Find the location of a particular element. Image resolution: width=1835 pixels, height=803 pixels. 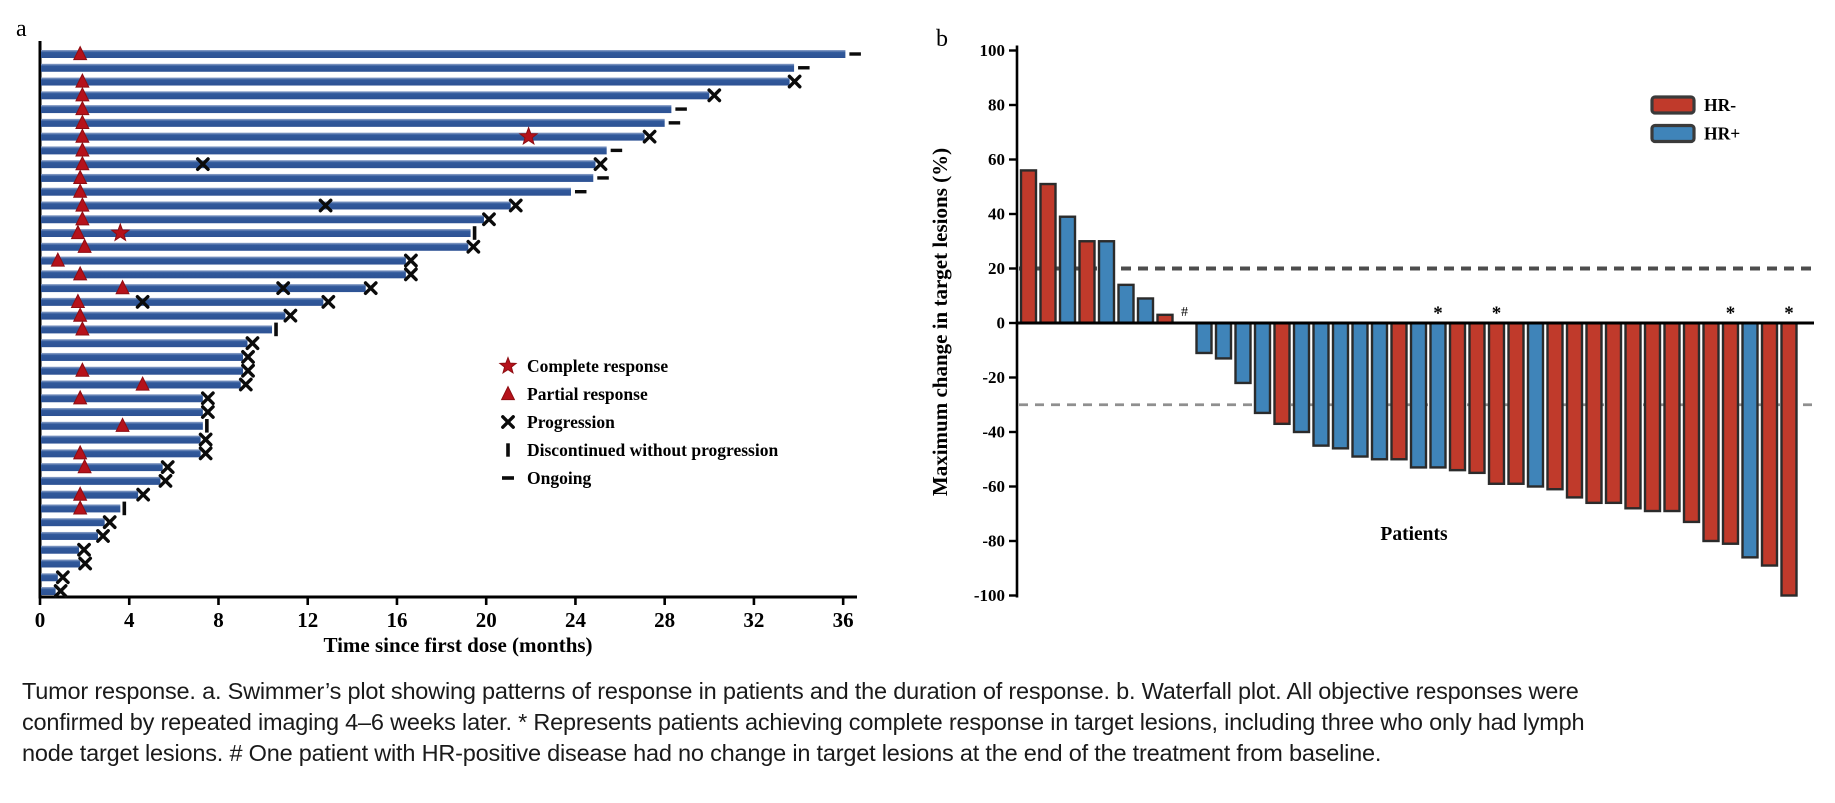

a-x-tick-label: 8 is located at coordinates (218, 620).